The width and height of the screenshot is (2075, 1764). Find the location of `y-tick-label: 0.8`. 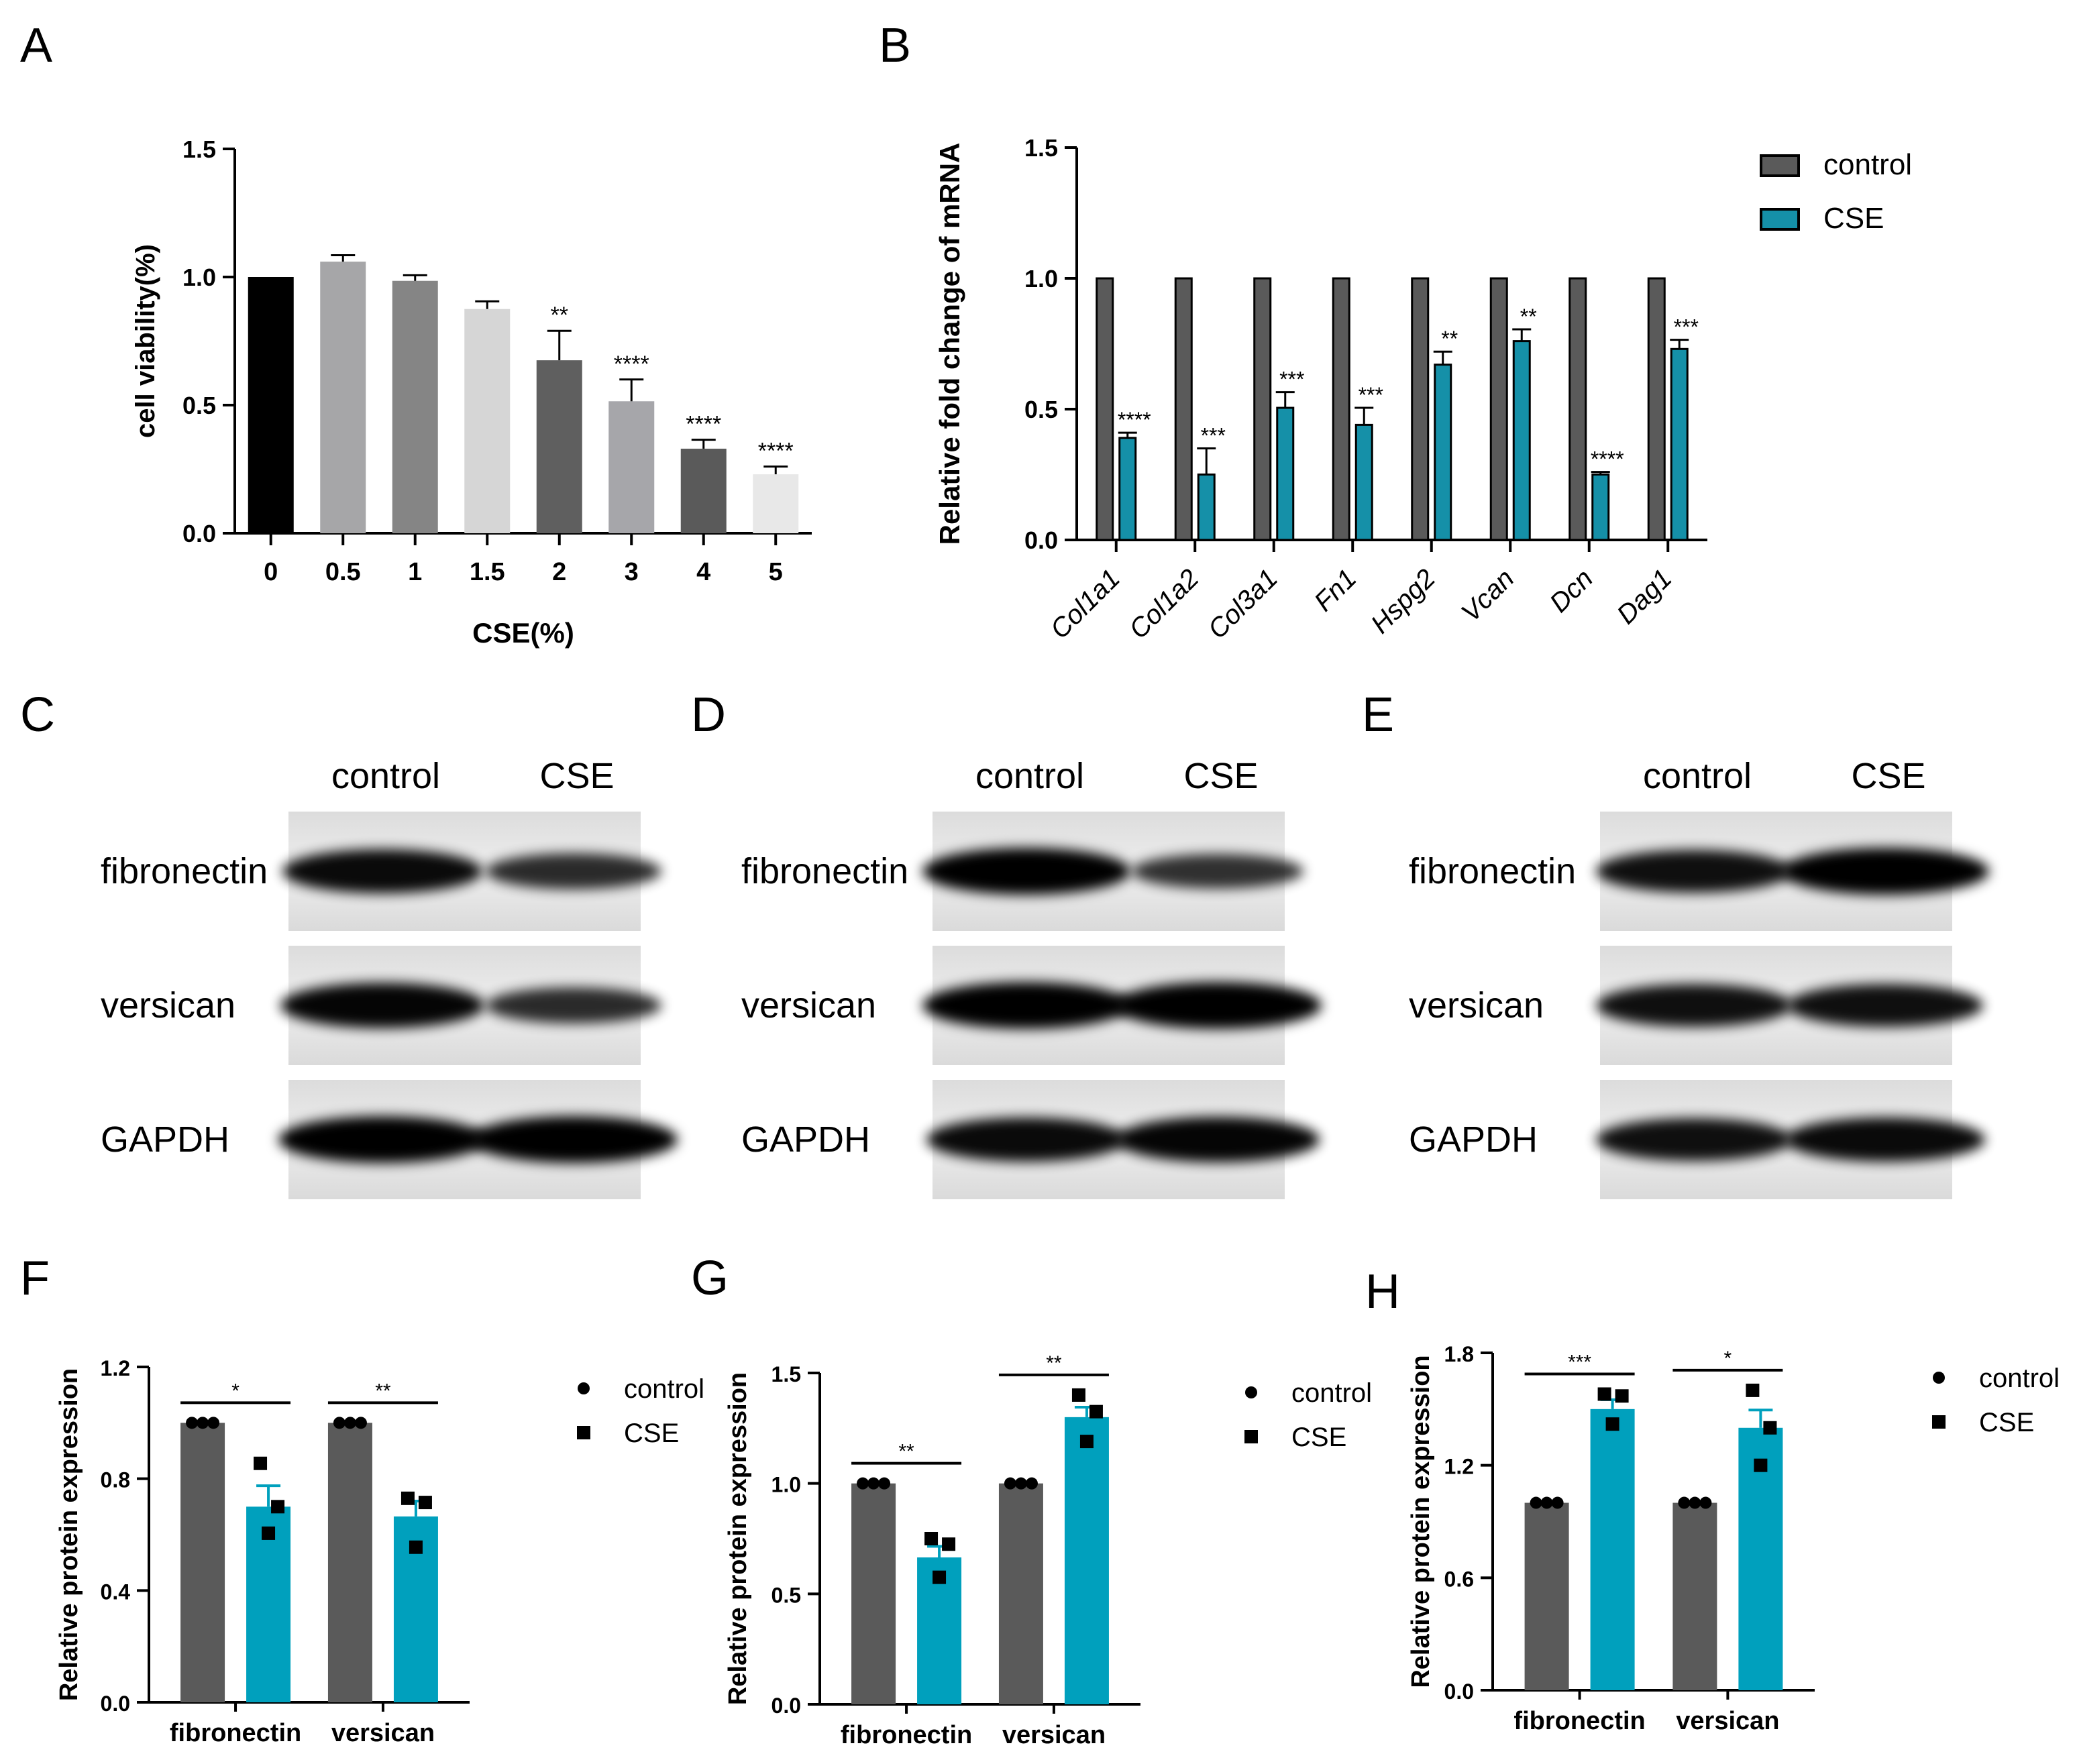

y-tick-label: 0.8 is located at coordinates (115, 1480).